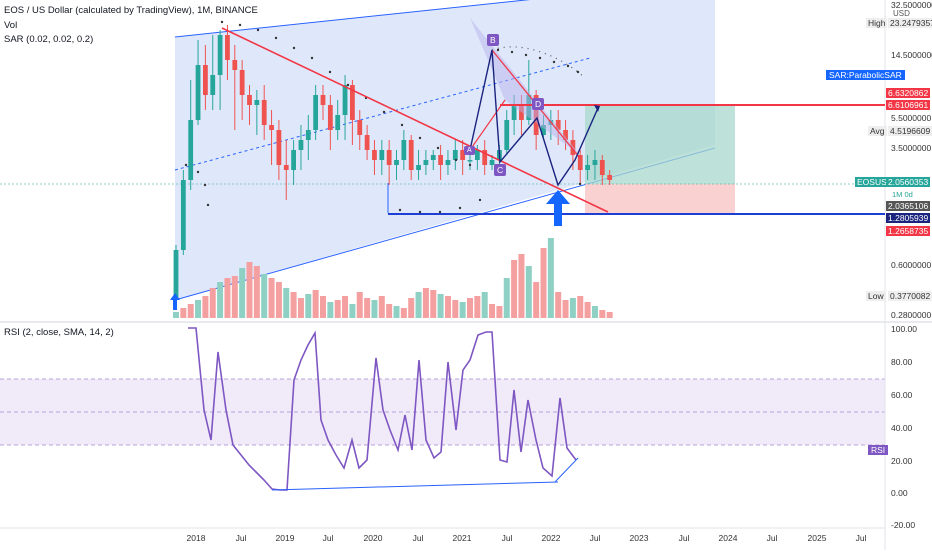 This screenshot has width=932, height=555. Describe the element at coordinates (382, 409) in the screenshot. I see `rsi-line` at that location.